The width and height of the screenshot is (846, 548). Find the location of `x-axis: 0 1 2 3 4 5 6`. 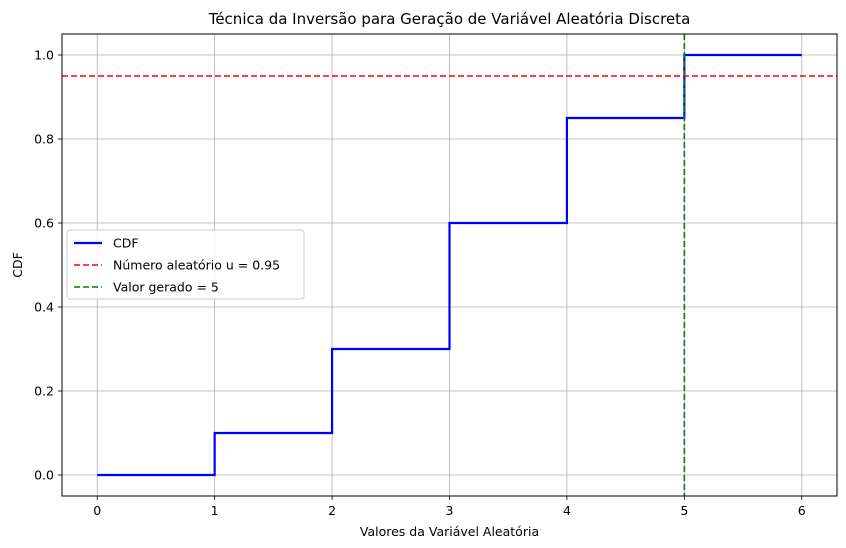

x-axis: 0 1 2 3 4 5 6 is located at coordinates (449, 507).